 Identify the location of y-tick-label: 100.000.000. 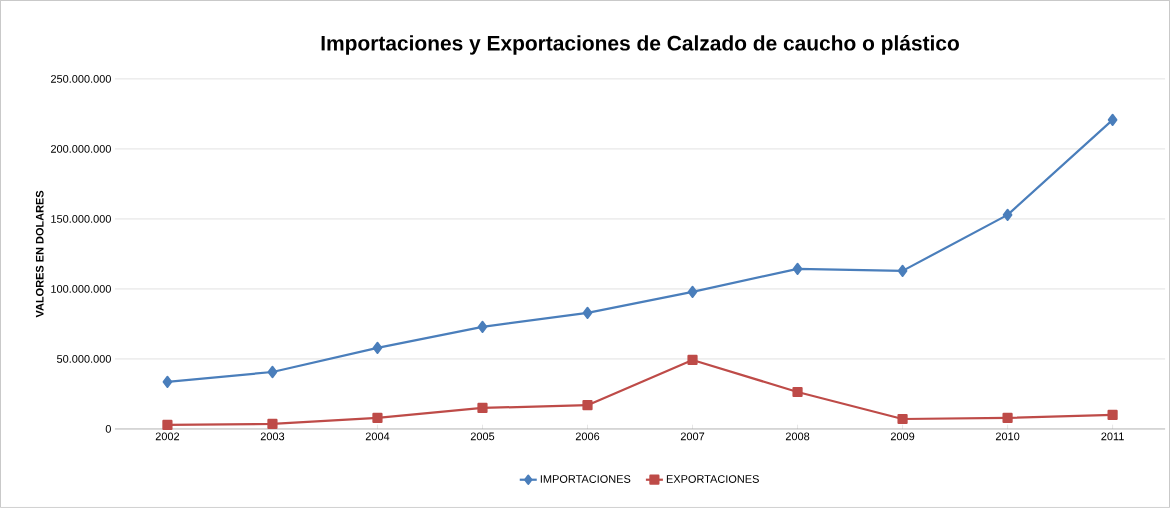
(81, 289).